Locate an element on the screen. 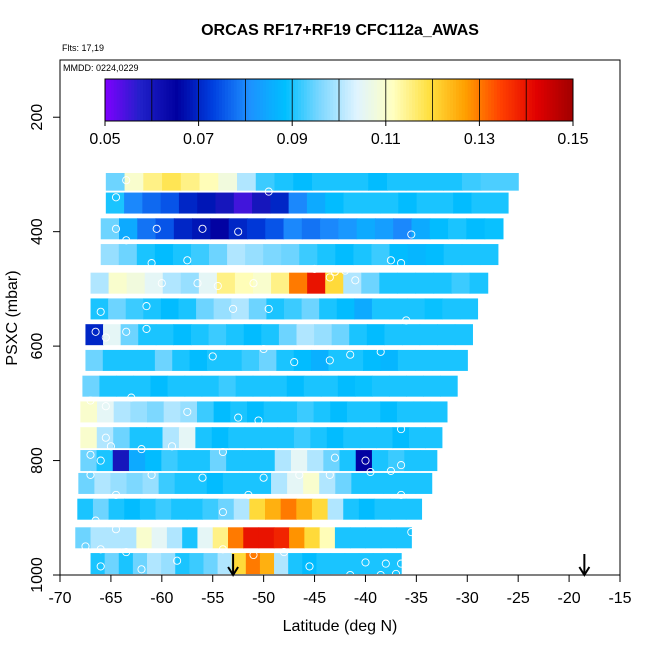  x-tick-label: -20 is located at coordinates (569, 598).